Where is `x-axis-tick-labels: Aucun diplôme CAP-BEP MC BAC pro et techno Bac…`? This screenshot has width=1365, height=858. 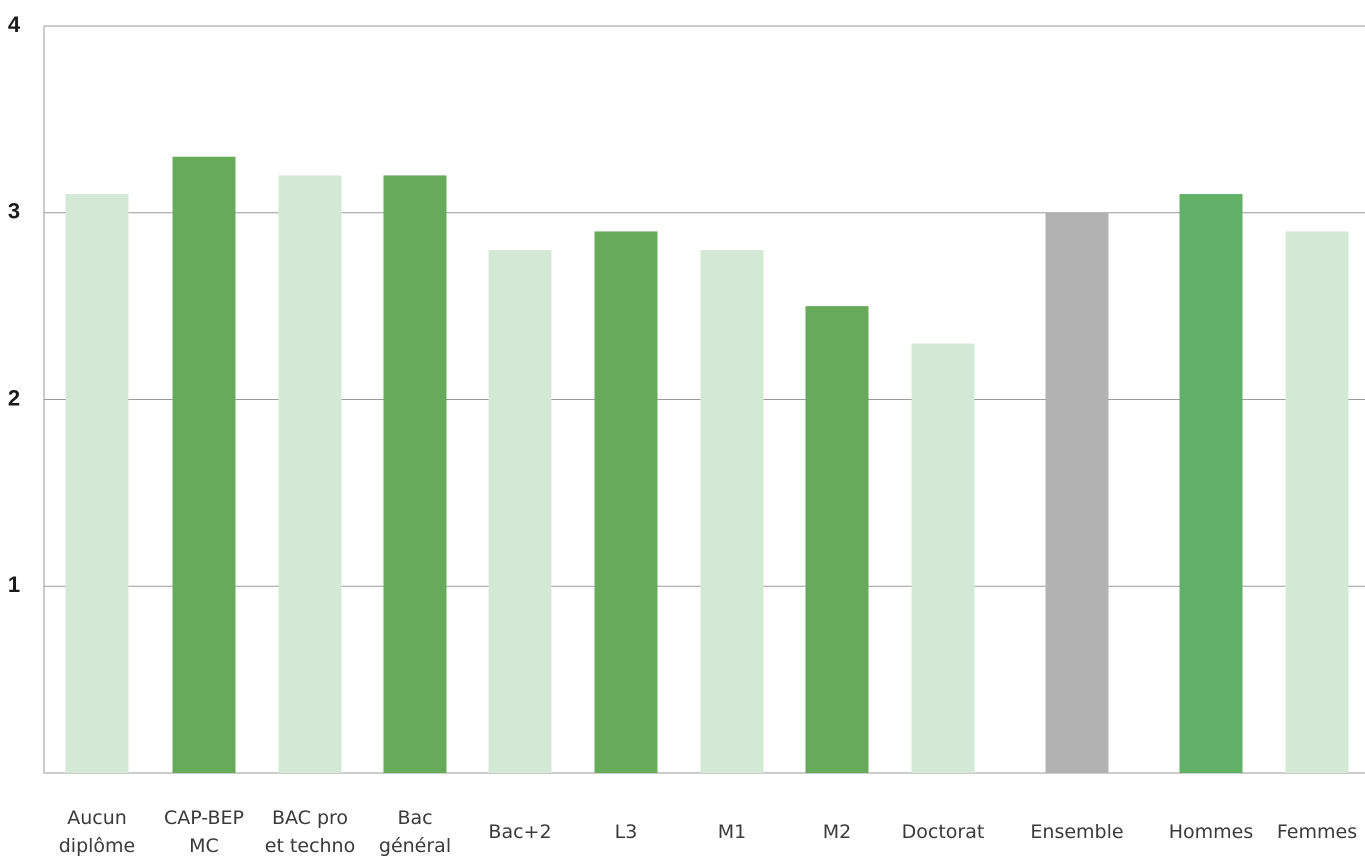 x-axis-tick-labels: Aucun diplôme CAP-BEP MC BAC pro et techno Bac… is located at coordinates (708, 832).